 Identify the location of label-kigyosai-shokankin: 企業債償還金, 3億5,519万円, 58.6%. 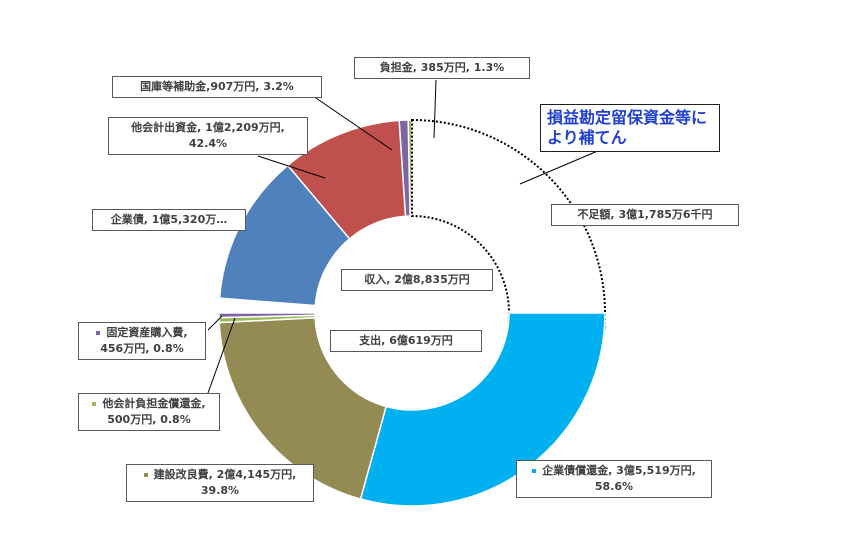
(614, 479).